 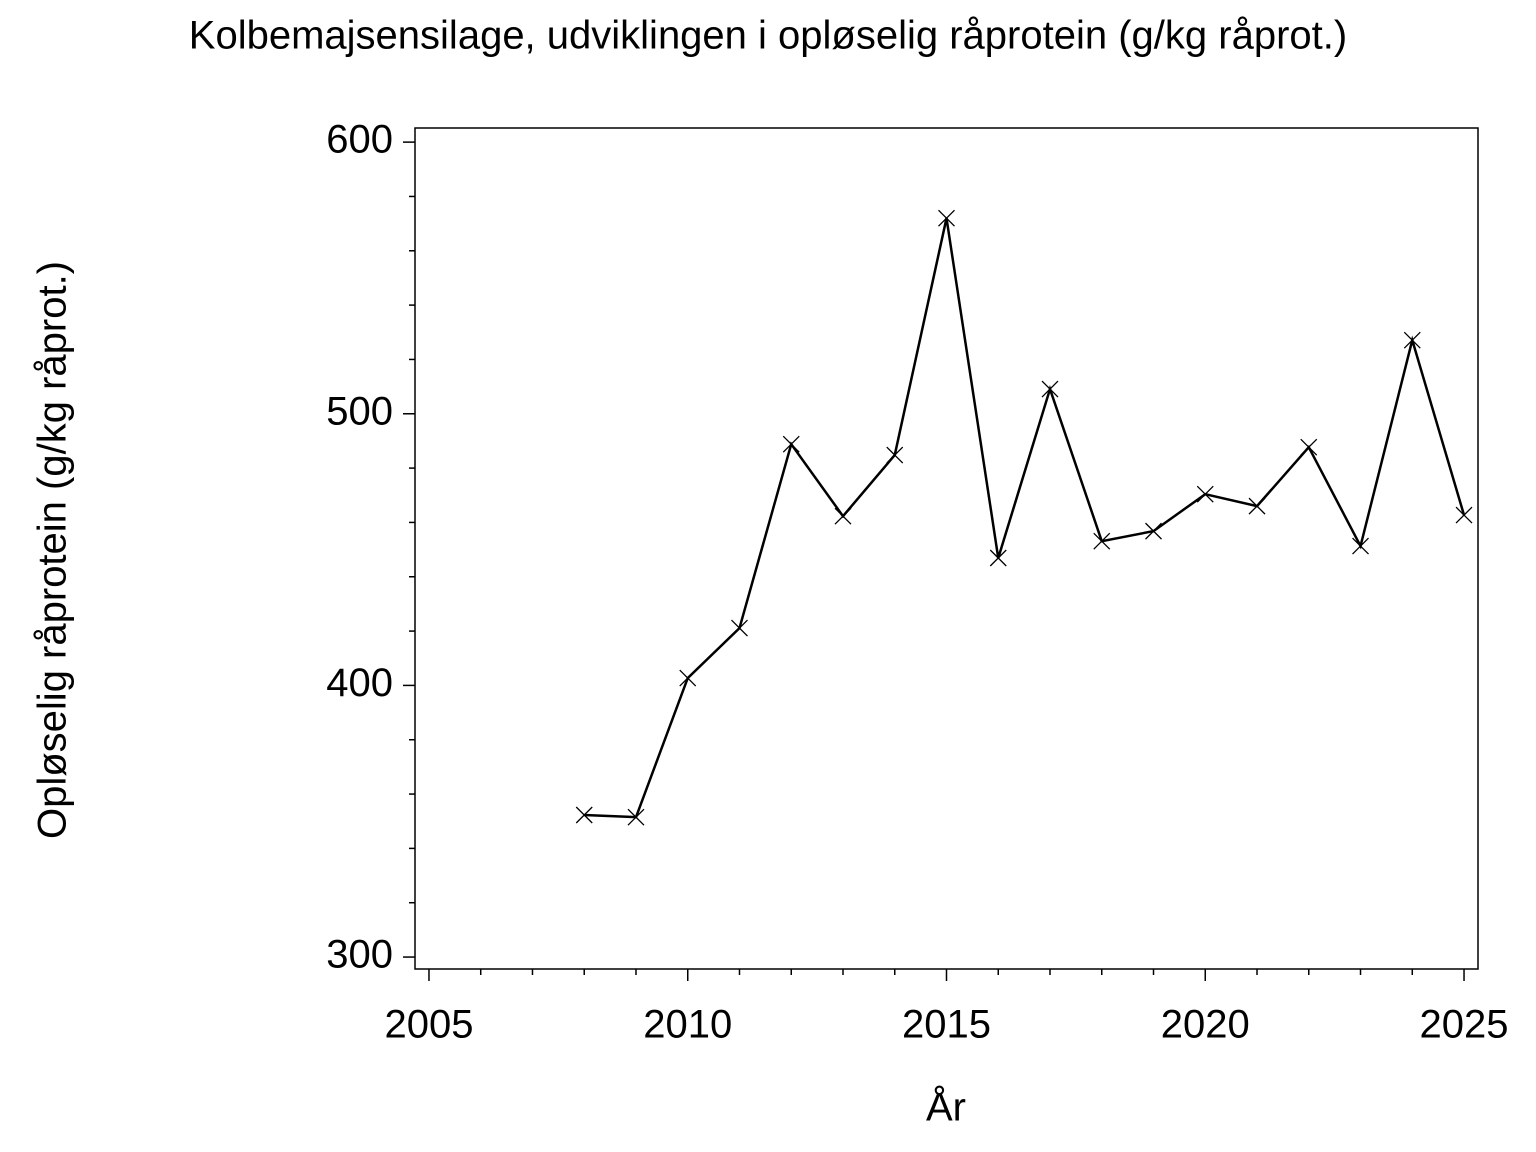 What do you see at coordinates (359, 411) in the screenshot?
I see `y-tick-label: 500` at bounding box center [359, 411].